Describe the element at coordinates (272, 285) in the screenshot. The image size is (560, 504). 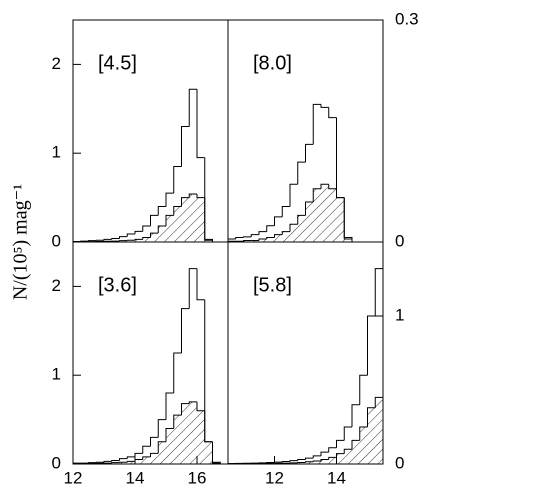
I see `panel-title: [5.8]` at that location.